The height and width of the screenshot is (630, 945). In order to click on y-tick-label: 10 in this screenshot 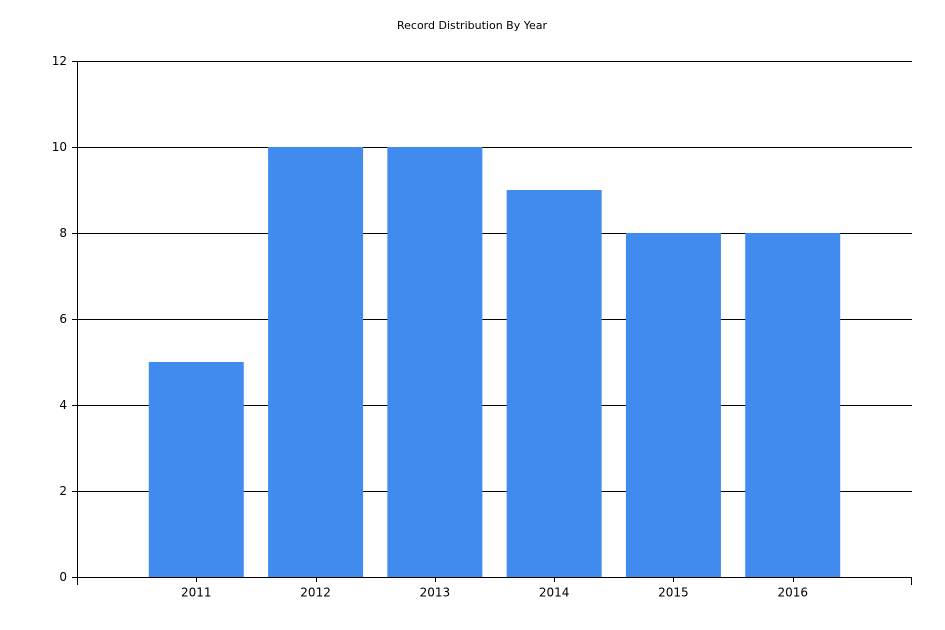, I will do `click(59, 147)`.